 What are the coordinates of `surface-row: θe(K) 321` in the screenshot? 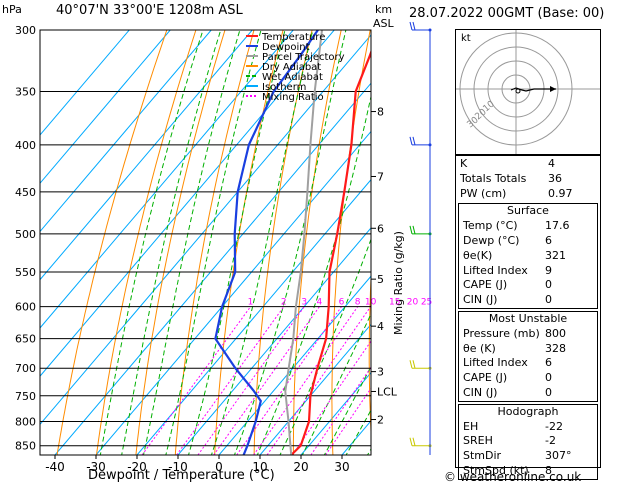 It's located at (528, 256).